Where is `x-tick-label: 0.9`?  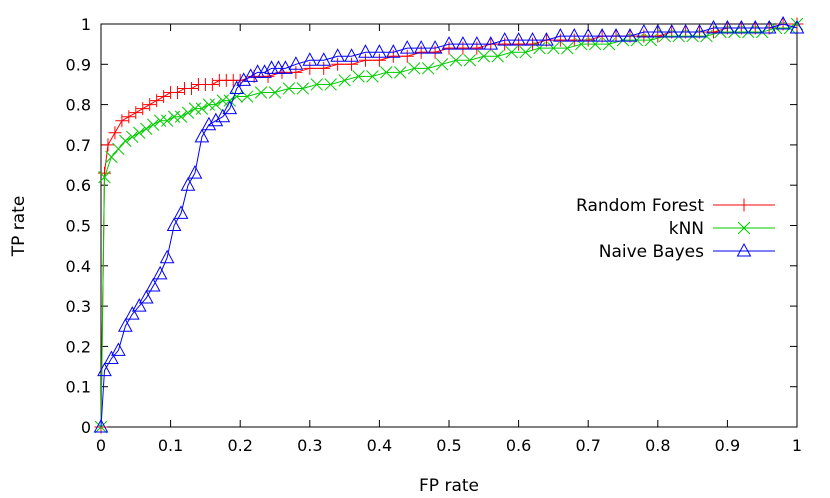 x-tick-label: 0.9 is located at coordinates (727, 445).